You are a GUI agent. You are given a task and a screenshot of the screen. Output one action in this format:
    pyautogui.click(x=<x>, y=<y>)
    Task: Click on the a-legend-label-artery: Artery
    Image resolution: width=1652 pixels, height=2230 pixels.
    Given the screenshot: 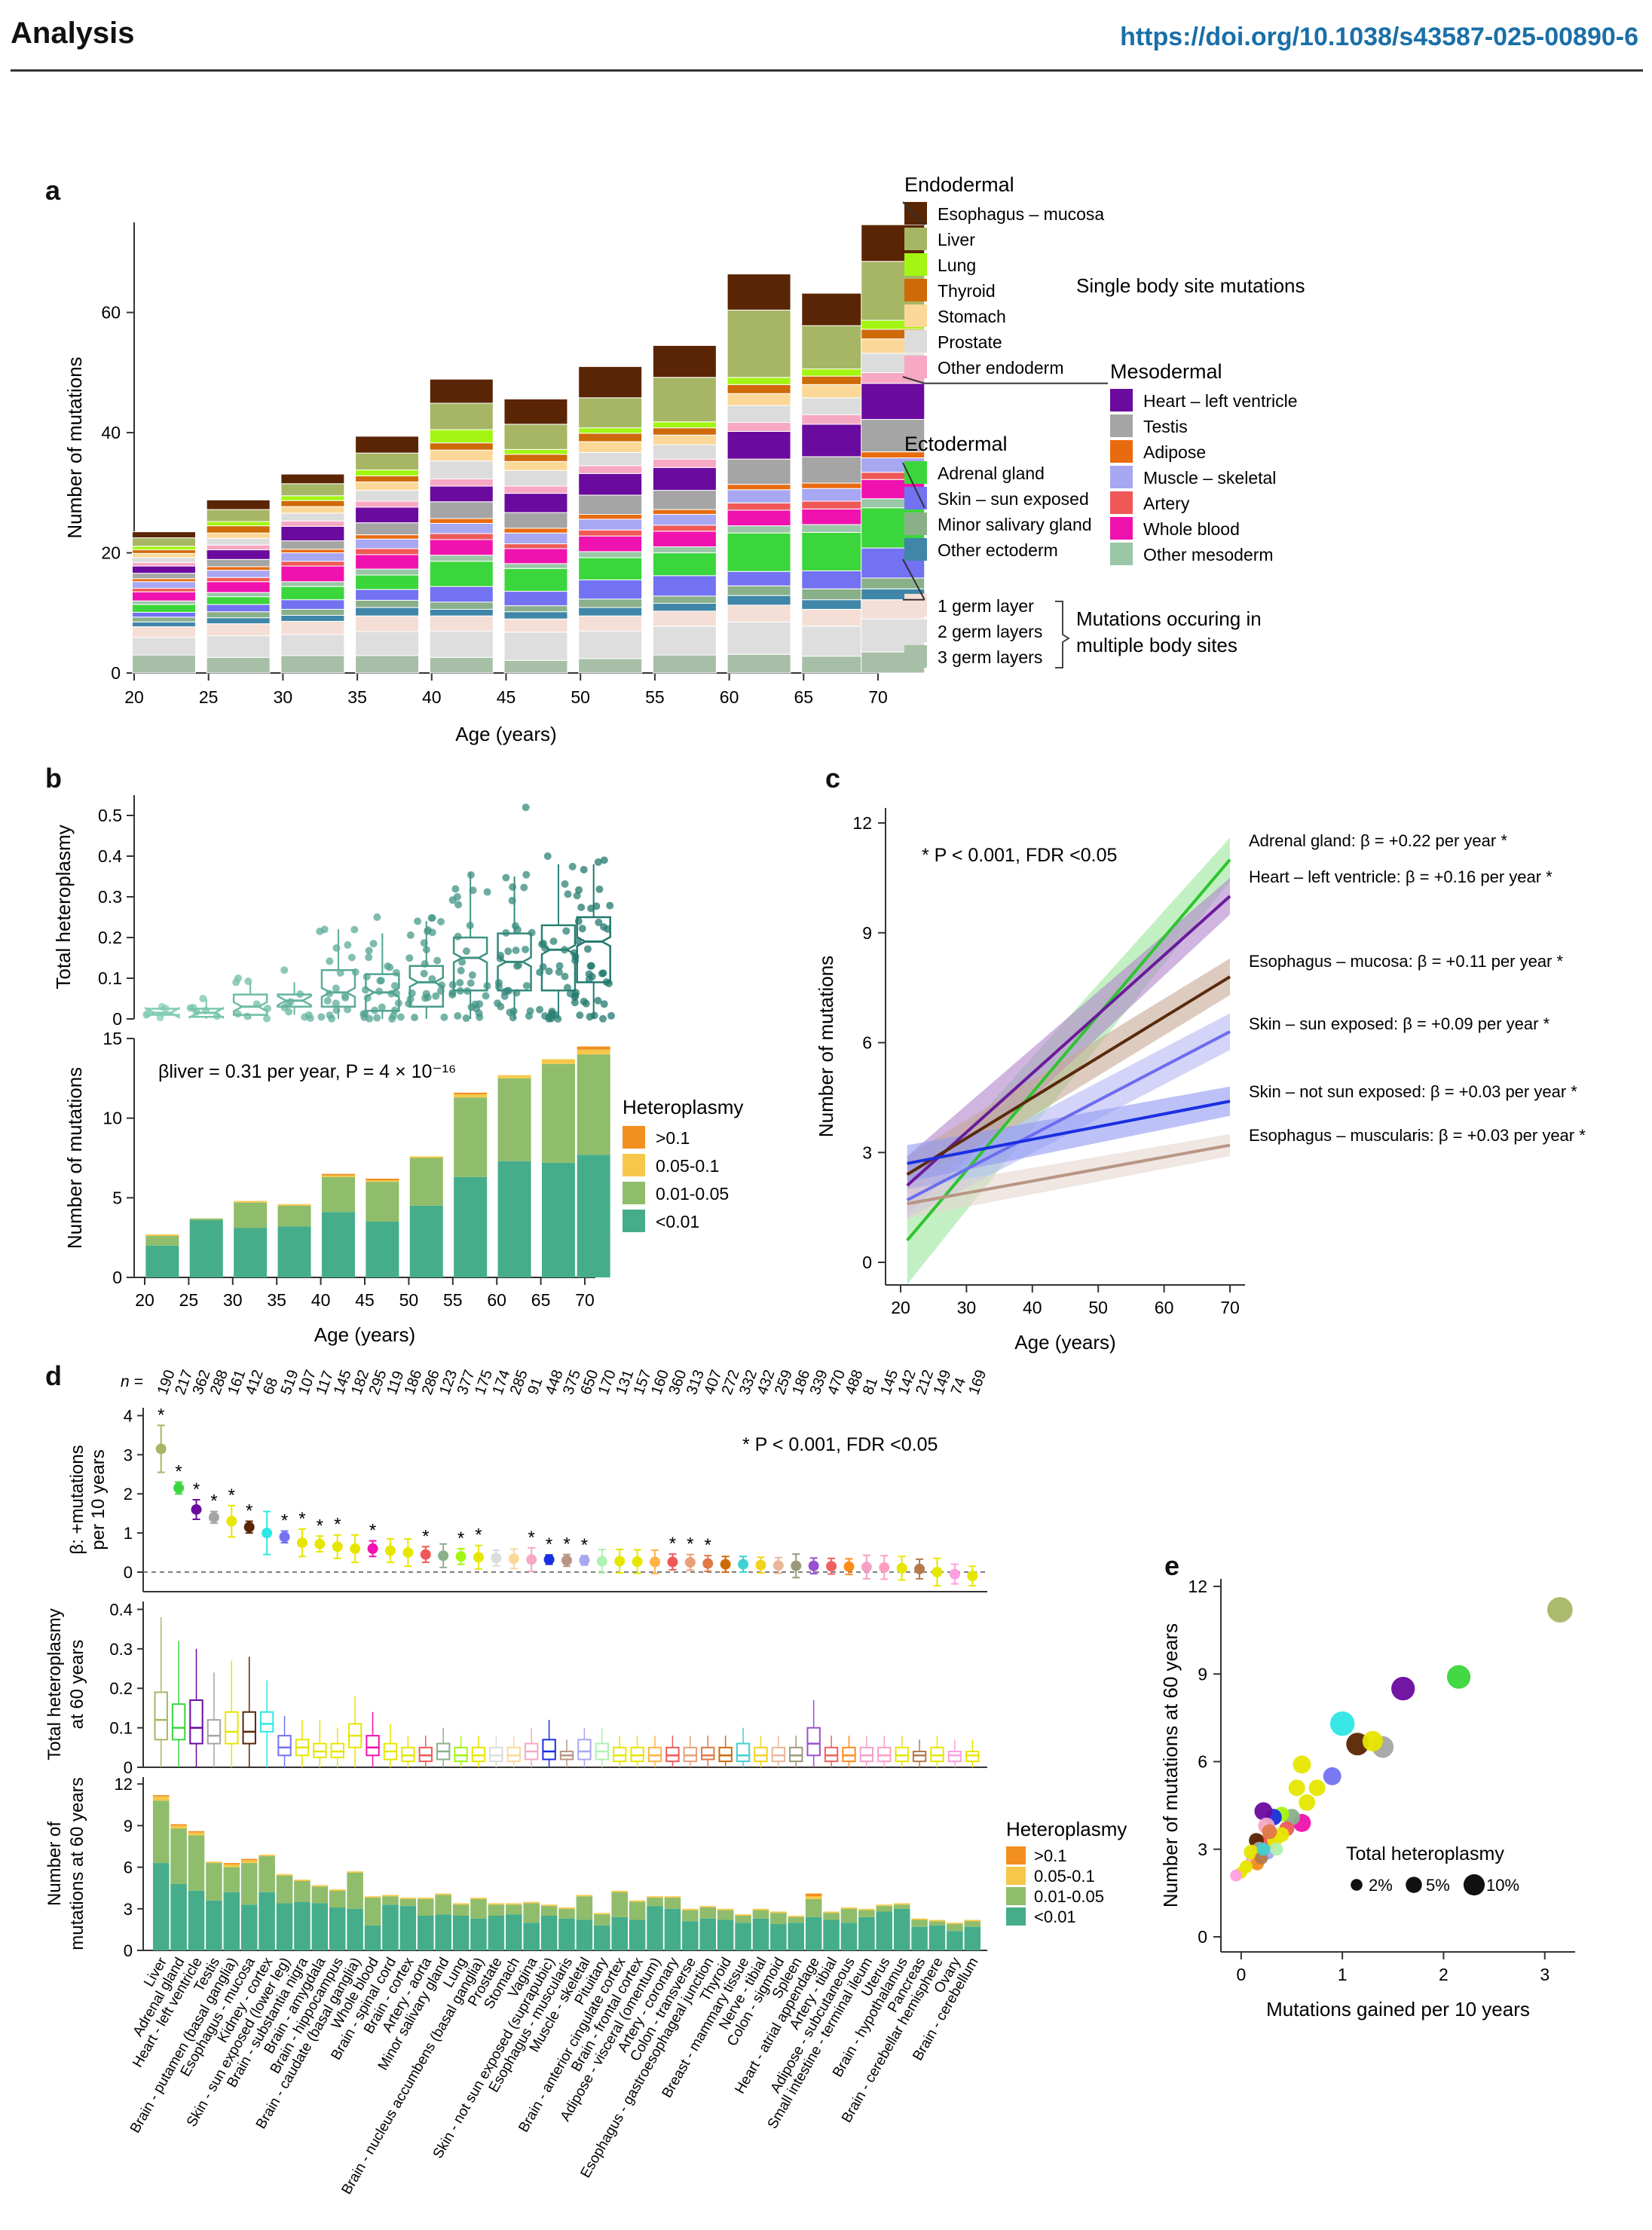 What is the action you would take?
    pyautogui.click(x=1167, y=503)
    